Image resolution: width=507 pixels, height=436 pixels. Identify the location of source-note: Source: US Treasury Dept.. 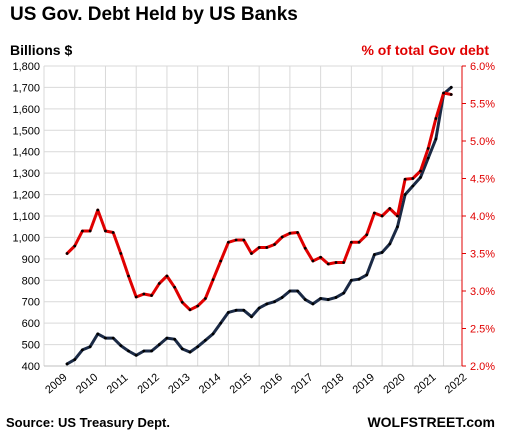
(88, 422).